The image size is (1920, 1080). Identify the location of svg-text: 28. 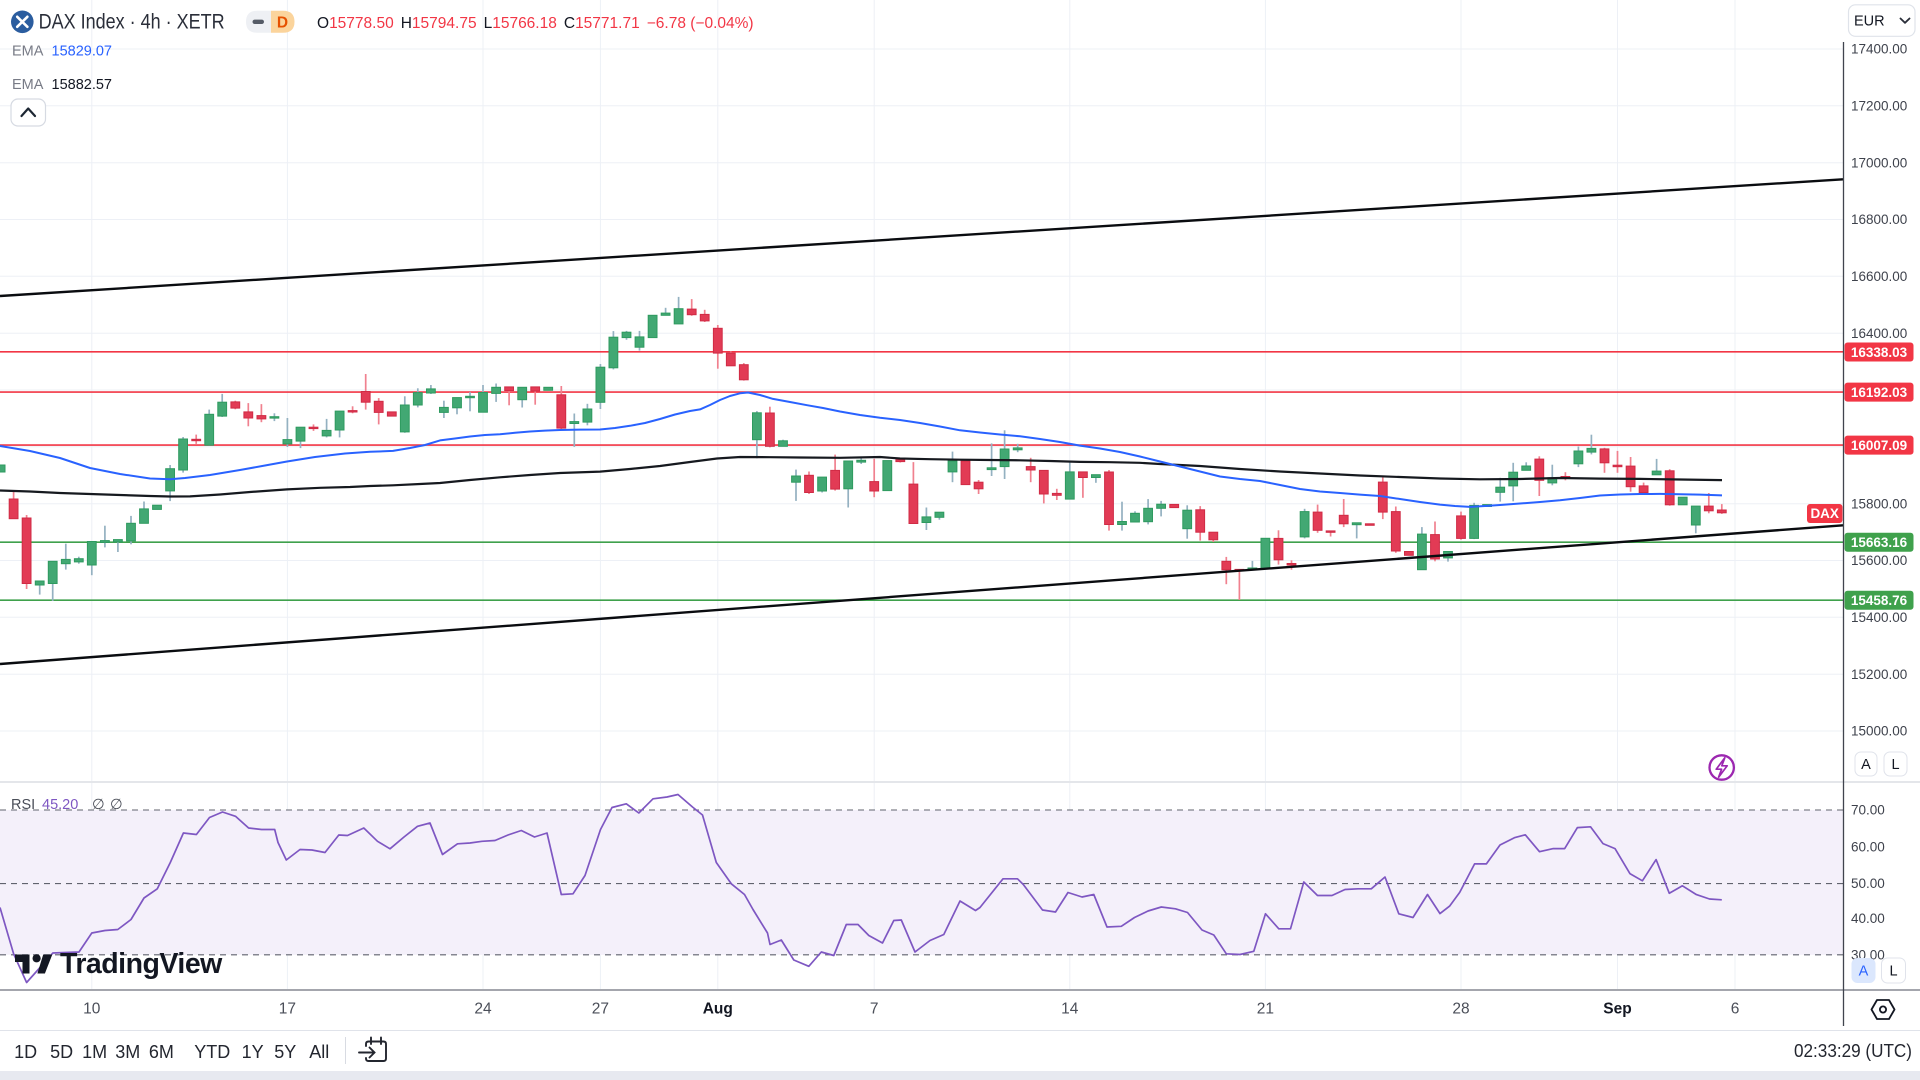
(1460, 1009).